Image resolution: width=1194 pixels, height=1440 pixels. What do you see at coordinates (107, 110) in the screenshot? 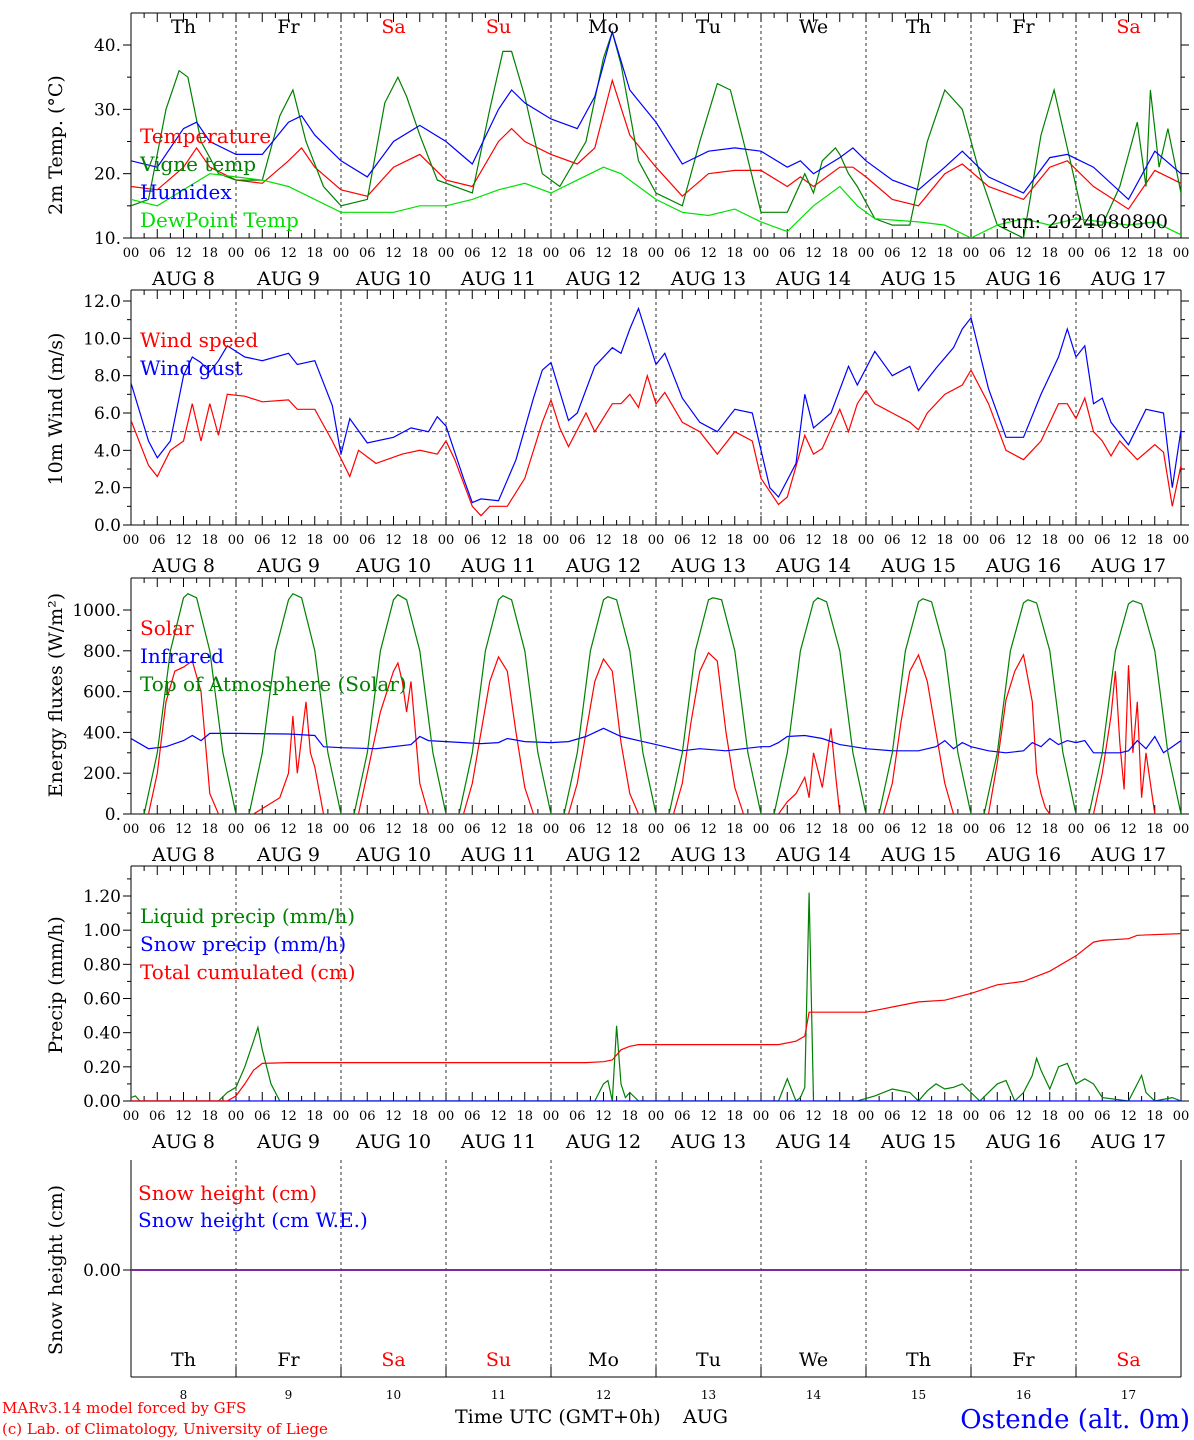
I see `y-tick-label: 30.` at bounding box center [107, 110].